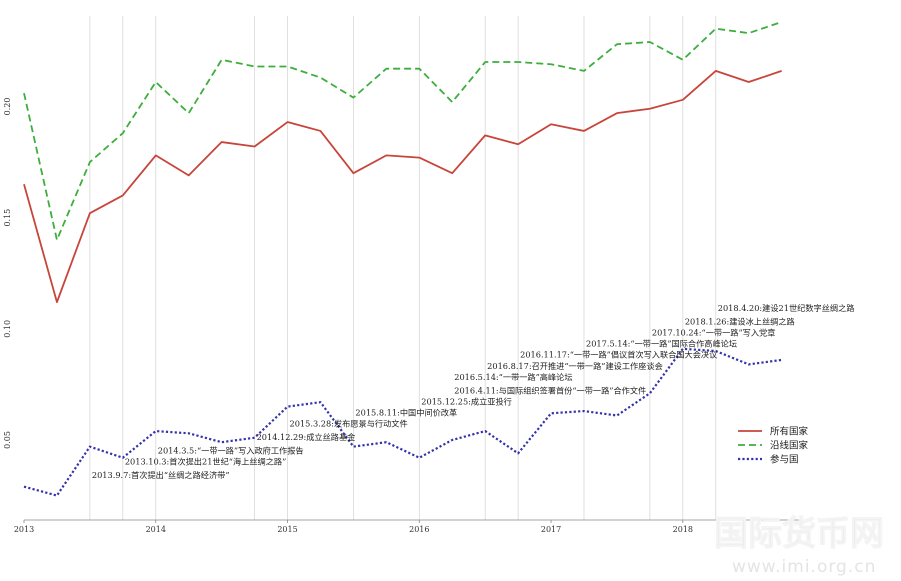  What do you see at coordinates (156, 529) in the screenshot?
I see `x-tick-label: 2014` at bounding box center [156, 529].